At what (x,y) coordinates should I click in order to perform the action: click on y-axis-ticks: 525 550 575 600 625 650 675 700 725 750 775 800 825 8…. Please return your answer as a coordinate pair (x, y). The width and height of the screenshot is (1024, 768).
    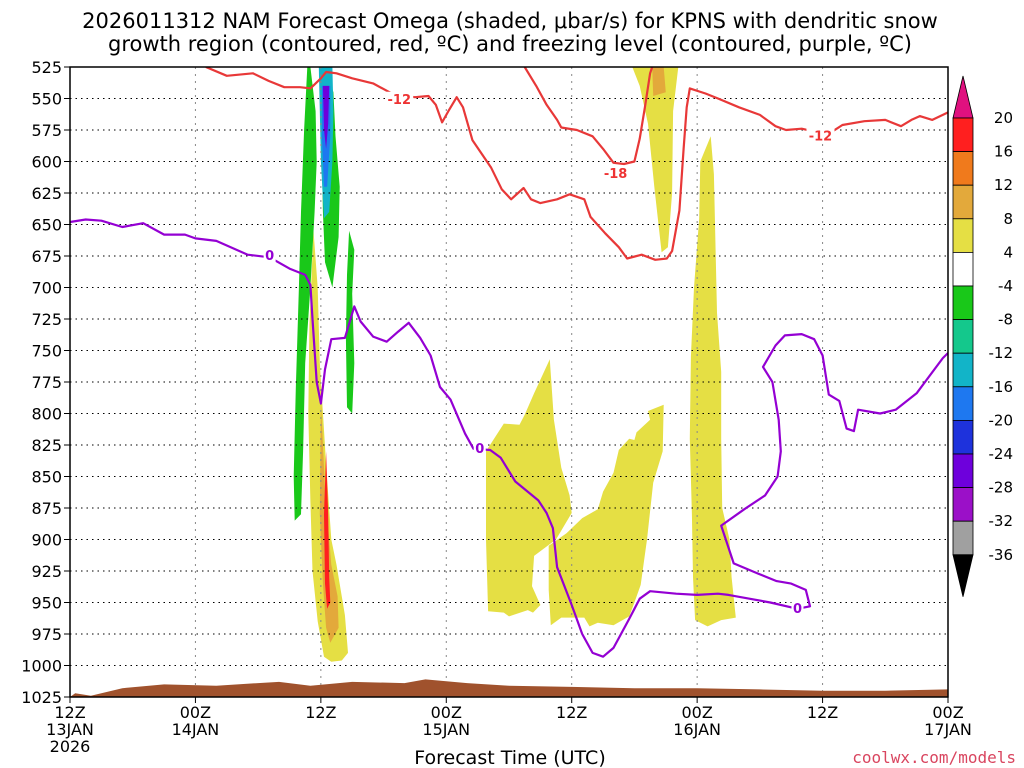
    Looking at the image, I should click on (45, 382).